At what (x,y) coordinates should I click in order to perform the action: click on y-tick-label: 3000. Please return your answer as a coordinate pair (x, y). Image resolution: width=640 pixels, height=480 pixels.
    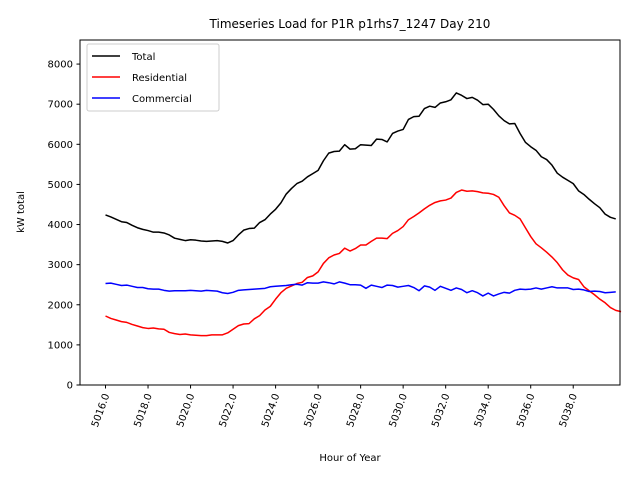
    Looking at the image, I should click on (60, 265).